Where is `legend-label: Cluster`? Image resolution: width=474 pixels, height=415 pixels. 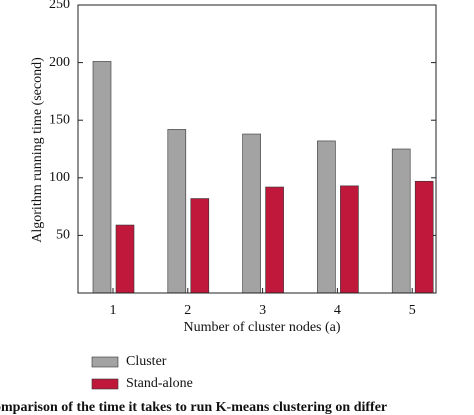
legend-label: Cluster is located at coordinates (146, 361).